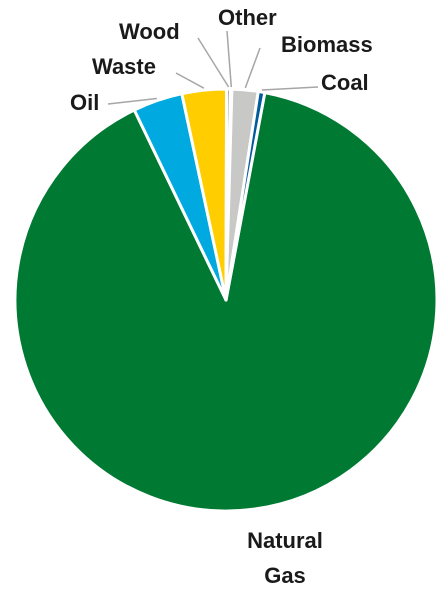  I want to click on label-natural-gas-line2: Gas, so click(285, 575).